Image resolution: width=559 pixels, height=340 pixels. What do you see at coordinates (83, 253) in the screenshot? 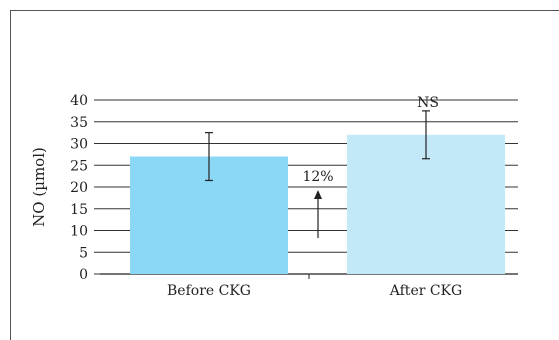
I see `y-tick-label: 5` at bounding box center [83, 253].